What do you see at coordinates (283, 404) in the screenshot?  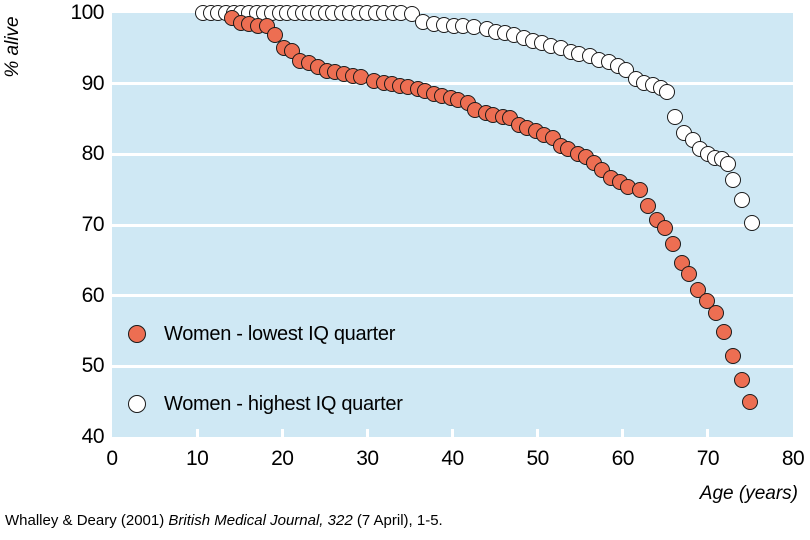 I see `legend-label: Women - highest IQ quarter` at bounding box center [283, 404].